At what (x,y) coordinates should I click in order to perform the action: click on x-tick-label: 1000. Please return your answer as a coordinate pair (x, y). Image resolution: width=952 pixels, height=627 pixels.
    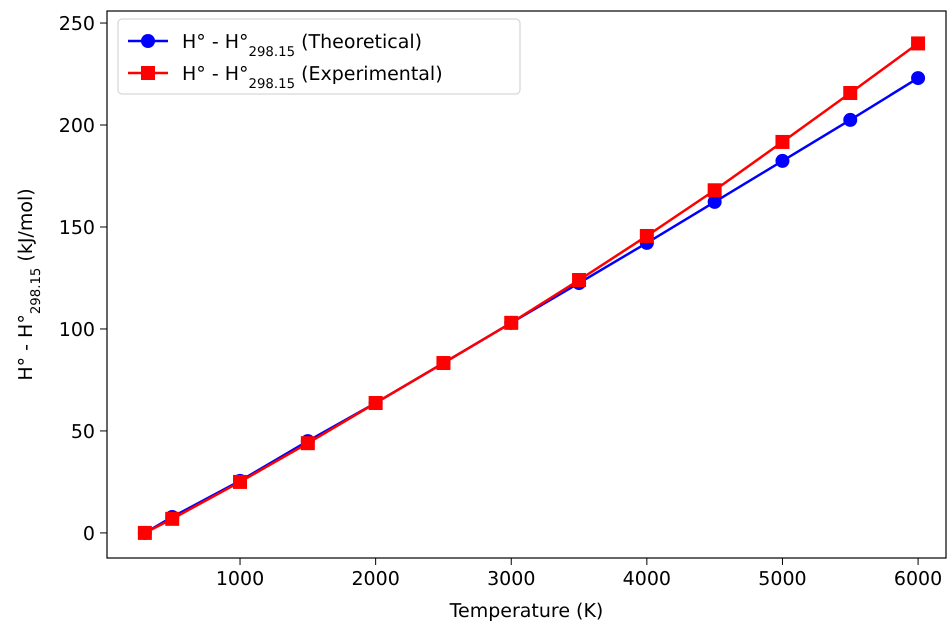
    Looking at the image, I should click on (240, 579).